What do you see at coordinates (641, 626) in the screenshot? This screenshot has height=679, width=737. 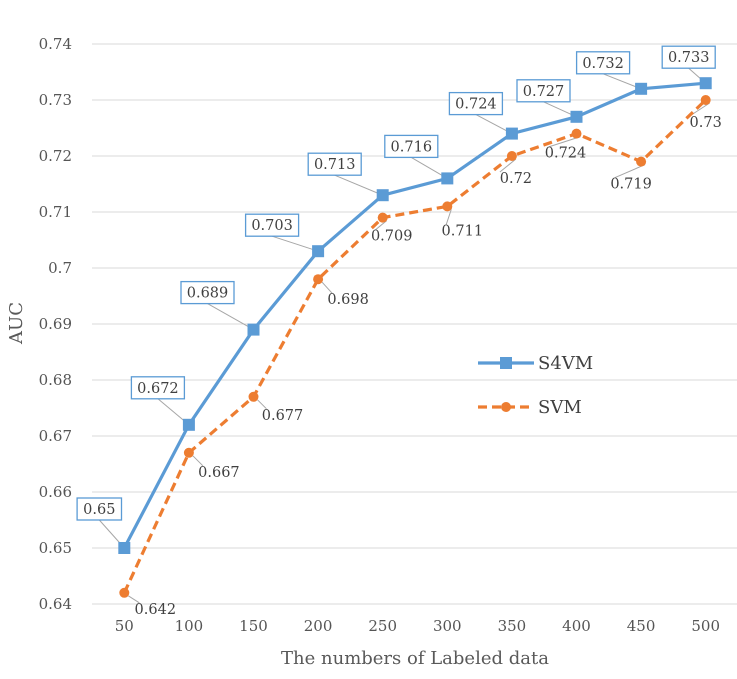 I see `x-tick-label: 450` at bounding box center [641, 626].